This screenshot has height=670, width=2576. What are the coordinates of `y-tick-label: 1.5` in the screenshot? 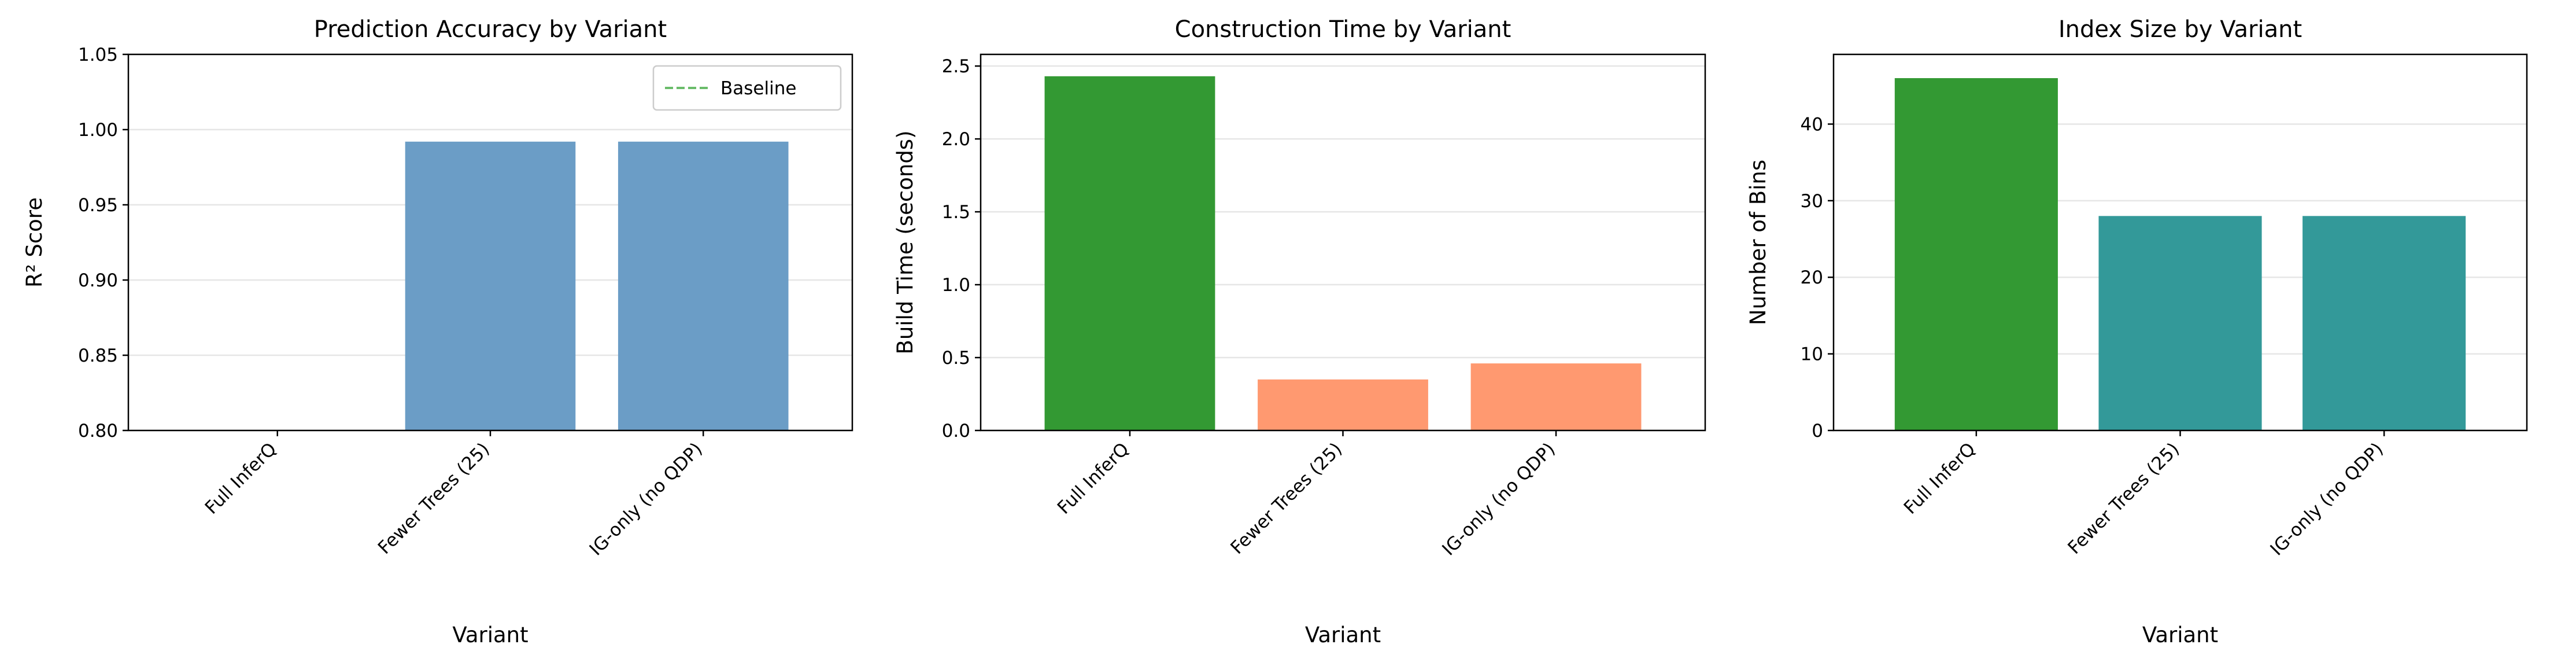 It's located at (956, 212).